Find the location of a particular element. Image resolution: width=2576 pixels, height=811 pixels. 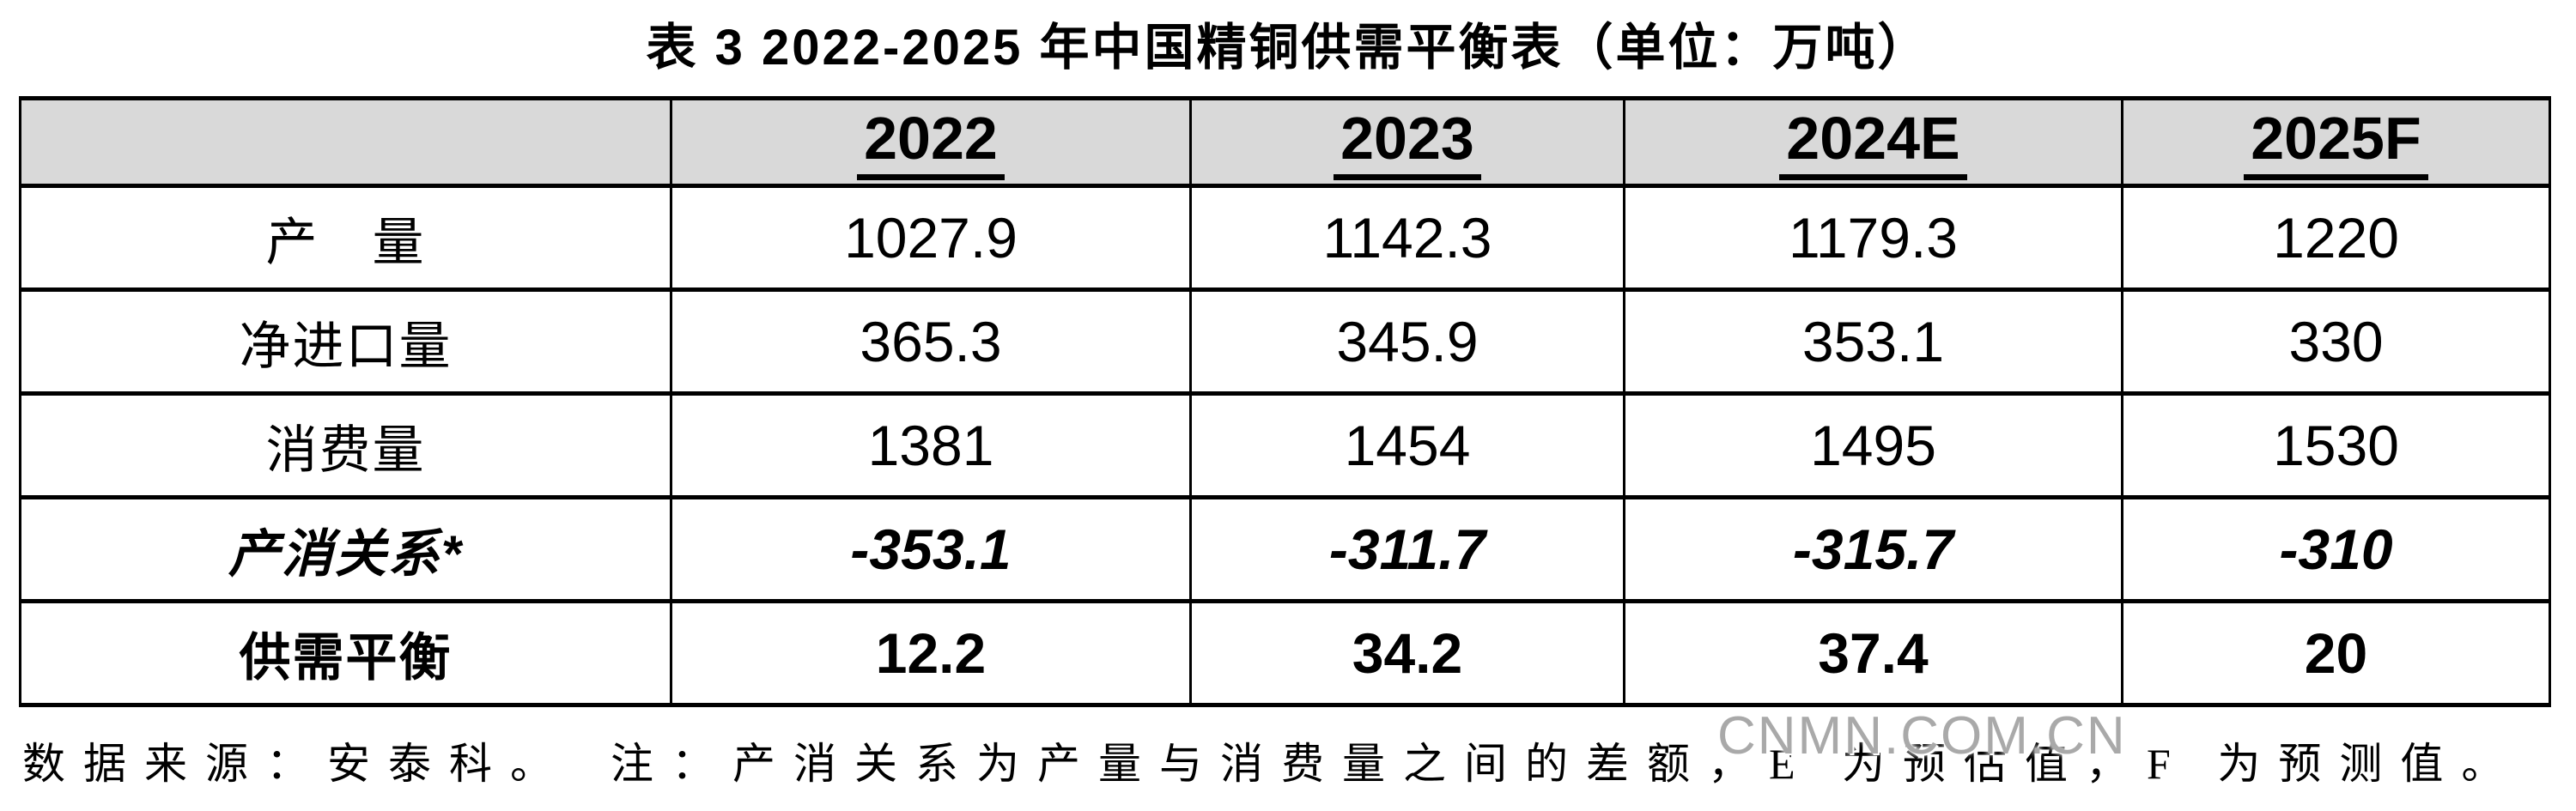

table-cell: 1530 is located at coordinates (2336, 445).